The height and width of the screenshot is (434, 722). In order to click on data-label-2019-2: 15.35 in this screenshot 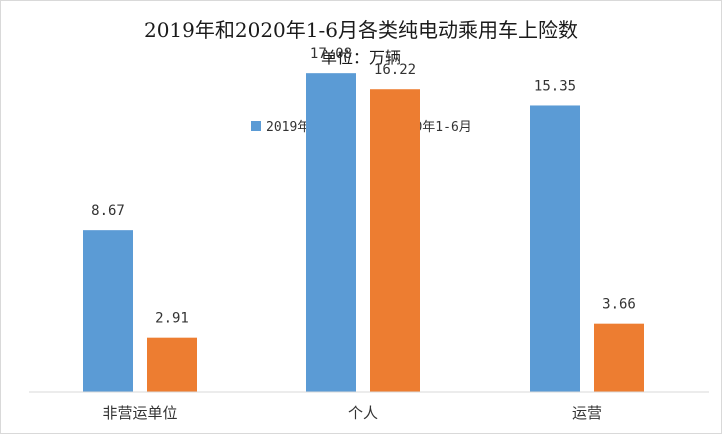, I will do `click(555, 86)`.